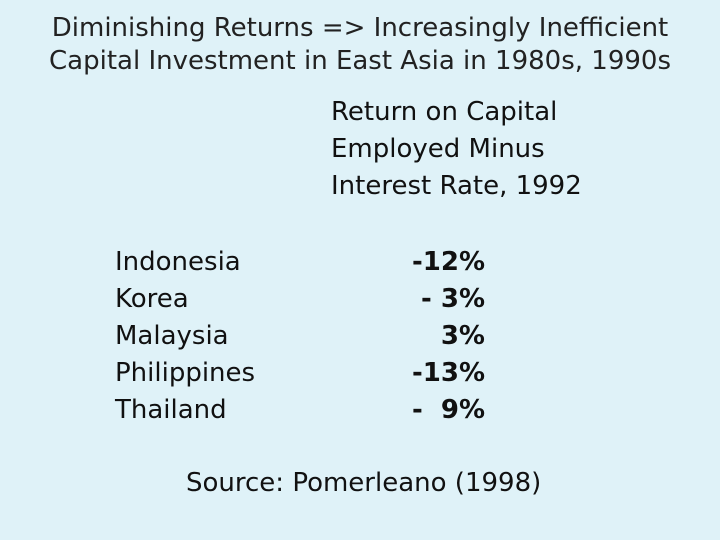 The image size is (720, 540). Describe the element at coordinates (448, 262) in the screenshot. I see `return-value: -12%` at that location.